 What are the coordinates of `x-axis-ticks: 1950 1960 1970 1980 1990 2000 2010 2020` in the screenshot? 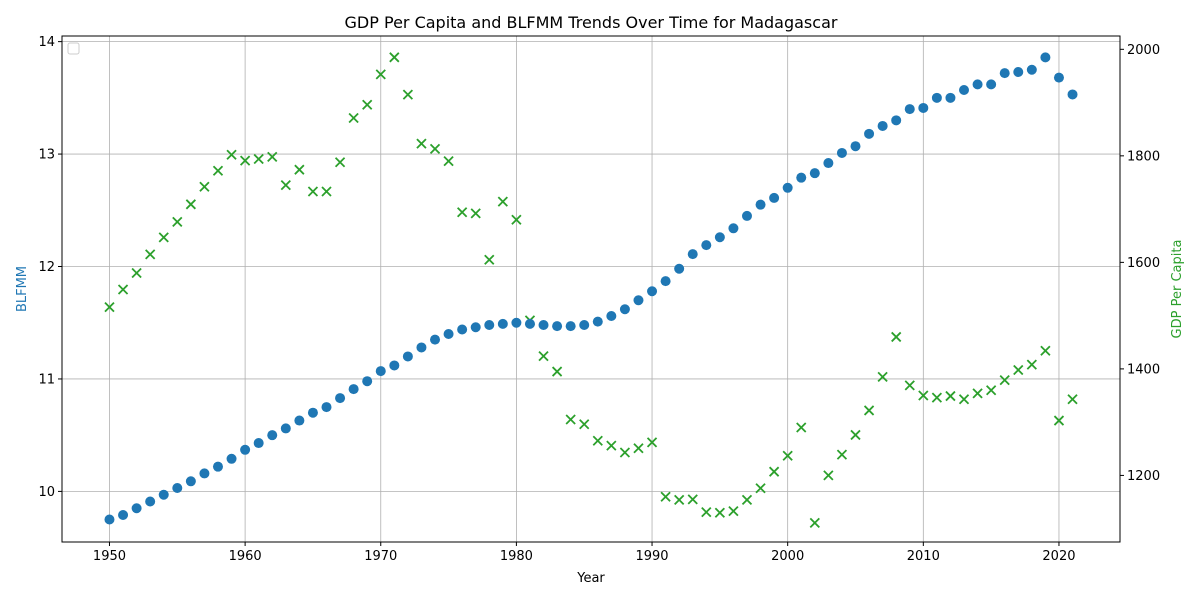 It's located at (584, 553).